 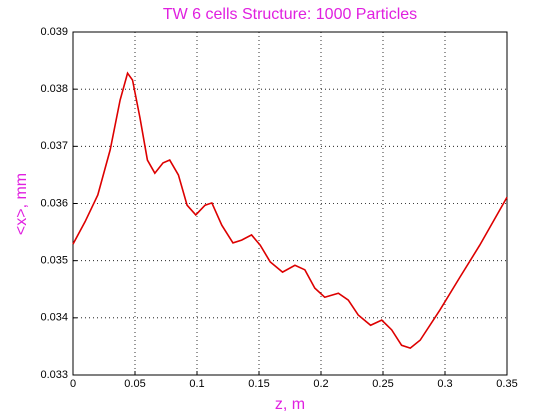 I want to click on y-tick-label: 0.035, so click(x=54, y=261).